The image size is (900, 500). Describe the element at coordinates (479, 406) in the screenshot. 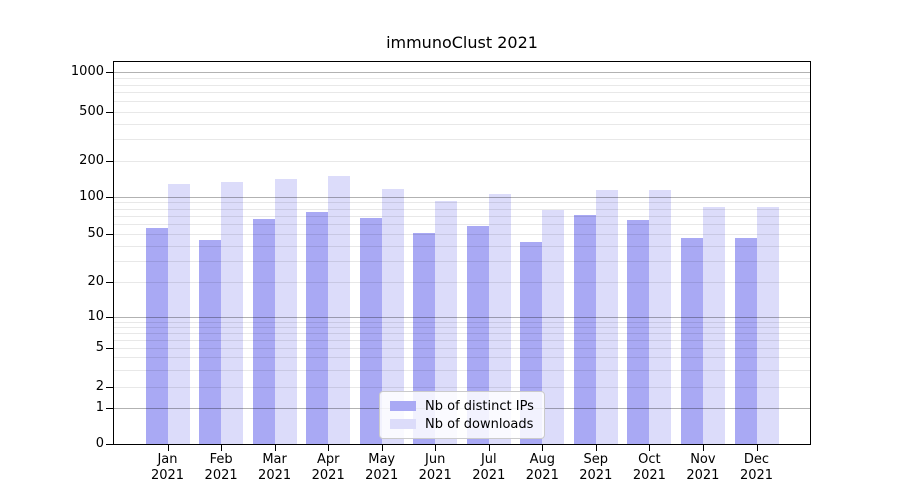

I see `legend-label-distinct-ips: Nb of distinct IPs` at that location.